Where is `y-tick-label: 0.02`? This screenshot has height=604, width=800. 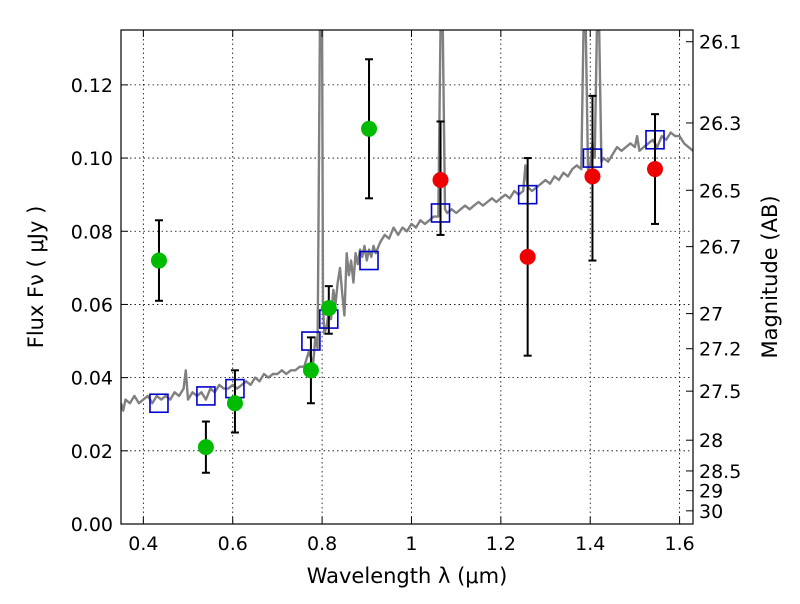 y-tick-label: 0.02 is located at coordinates (92, 452).